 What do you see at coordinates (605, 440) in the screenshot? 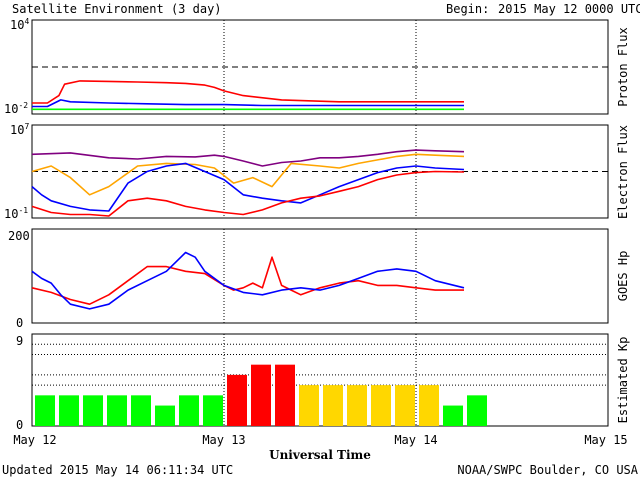
I see `xtick-may-15: May 15` at bounding box center [605, 440].